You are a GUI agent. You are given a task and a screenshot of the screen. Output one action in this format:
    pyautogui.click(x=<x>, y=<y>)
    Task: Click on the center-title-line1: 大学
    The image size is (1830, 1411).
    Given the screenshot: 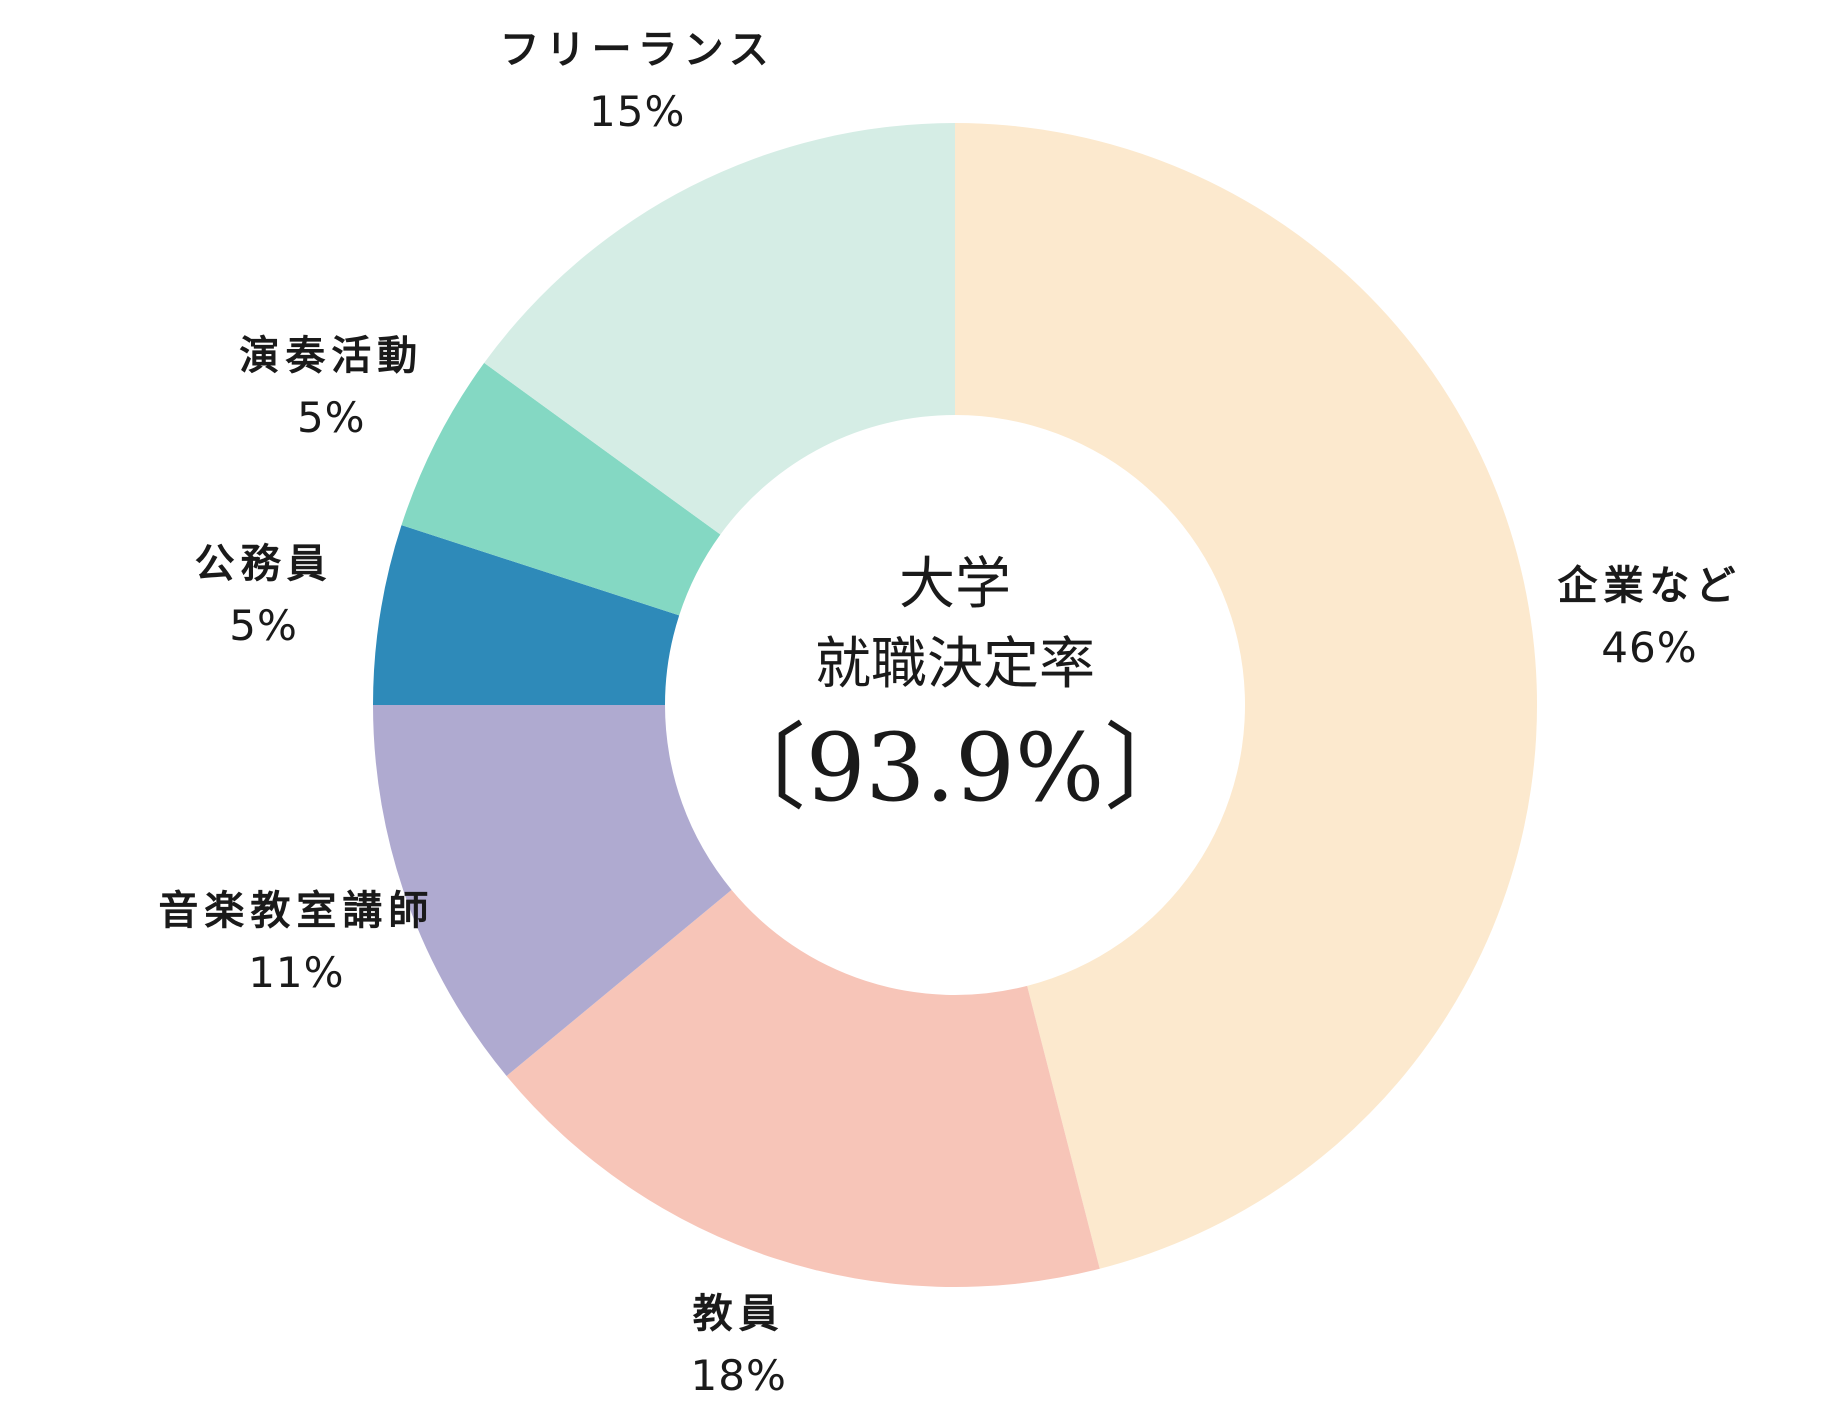 What is the action you would take?
    pyautogui.click(x=955, y=584)
    